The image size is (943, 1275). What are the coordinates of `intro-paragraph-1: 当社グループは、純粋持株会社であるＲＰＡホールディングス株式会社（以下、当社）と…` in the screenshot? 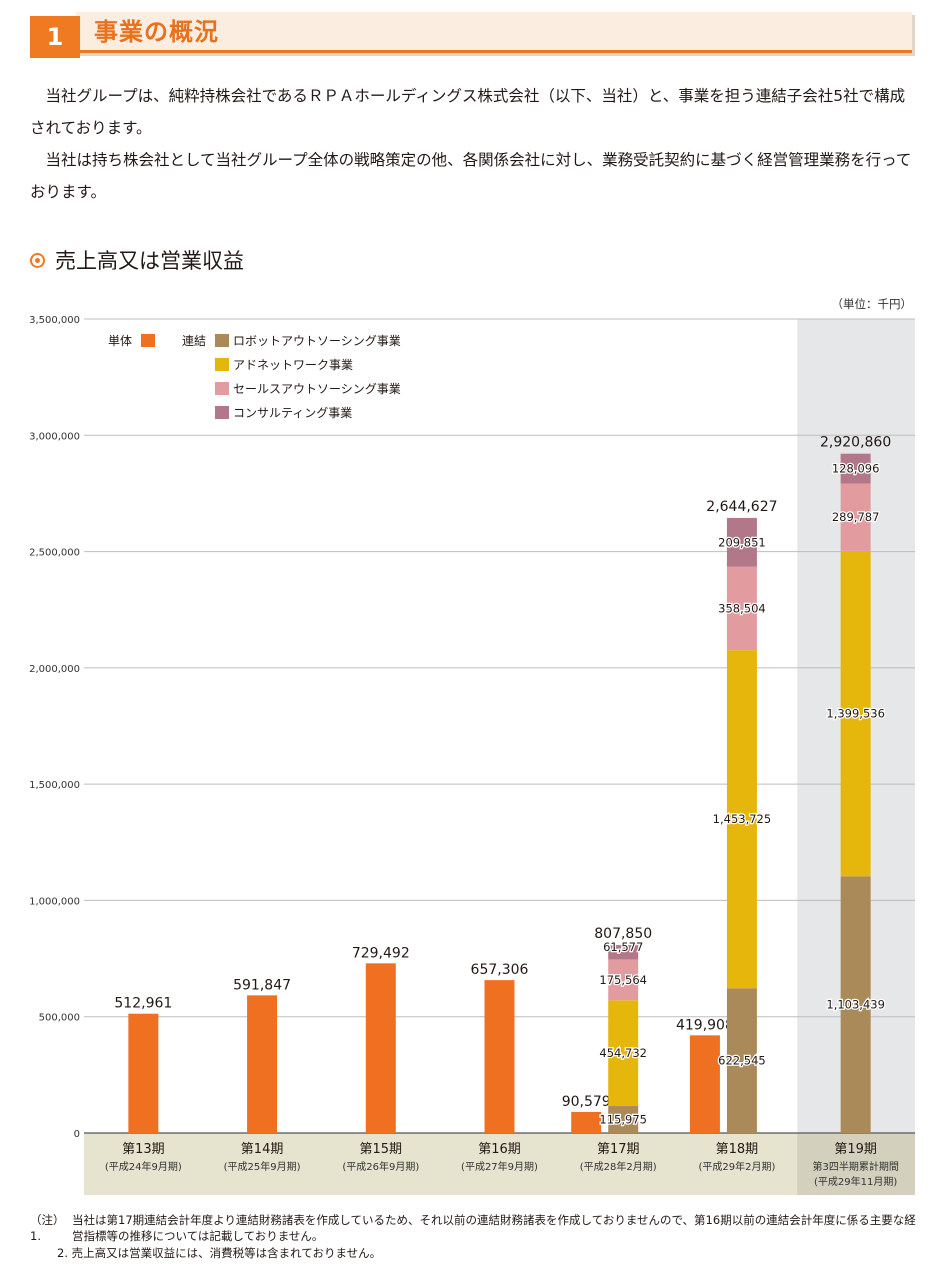 It's located at (468, 112).